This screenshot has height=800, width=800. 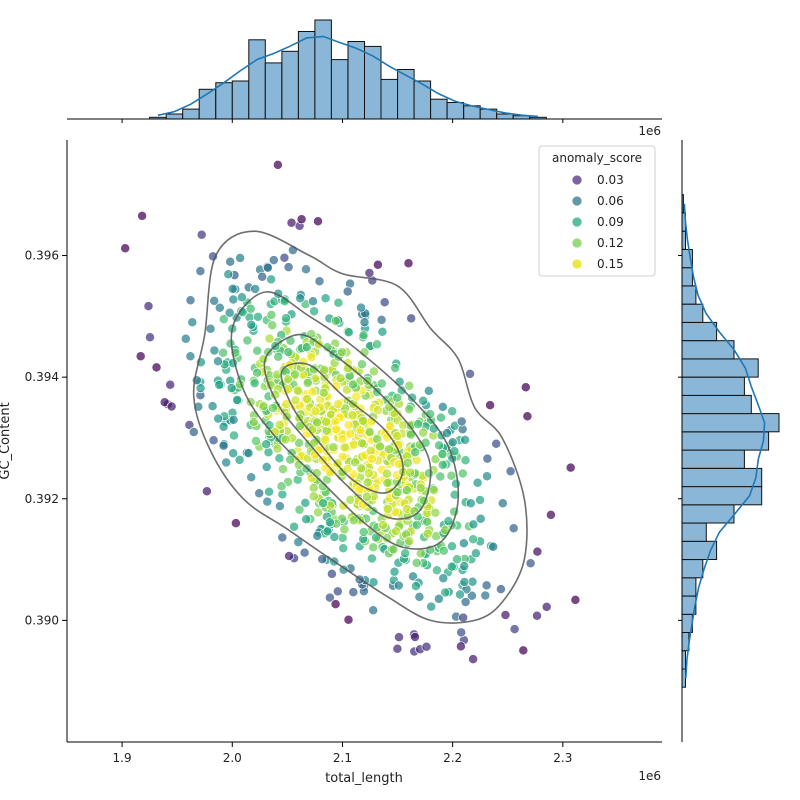 I want to click on legend-marker, so click(x=577, y=180).